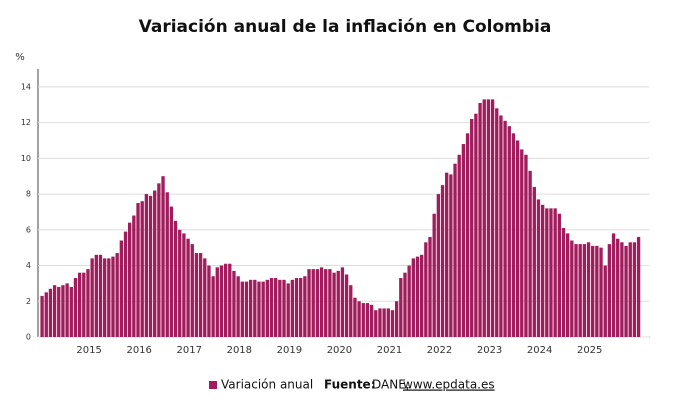 This screenshot has height=414, width=690. I want to click on x-tick-label: 2023, so click(489, 350).